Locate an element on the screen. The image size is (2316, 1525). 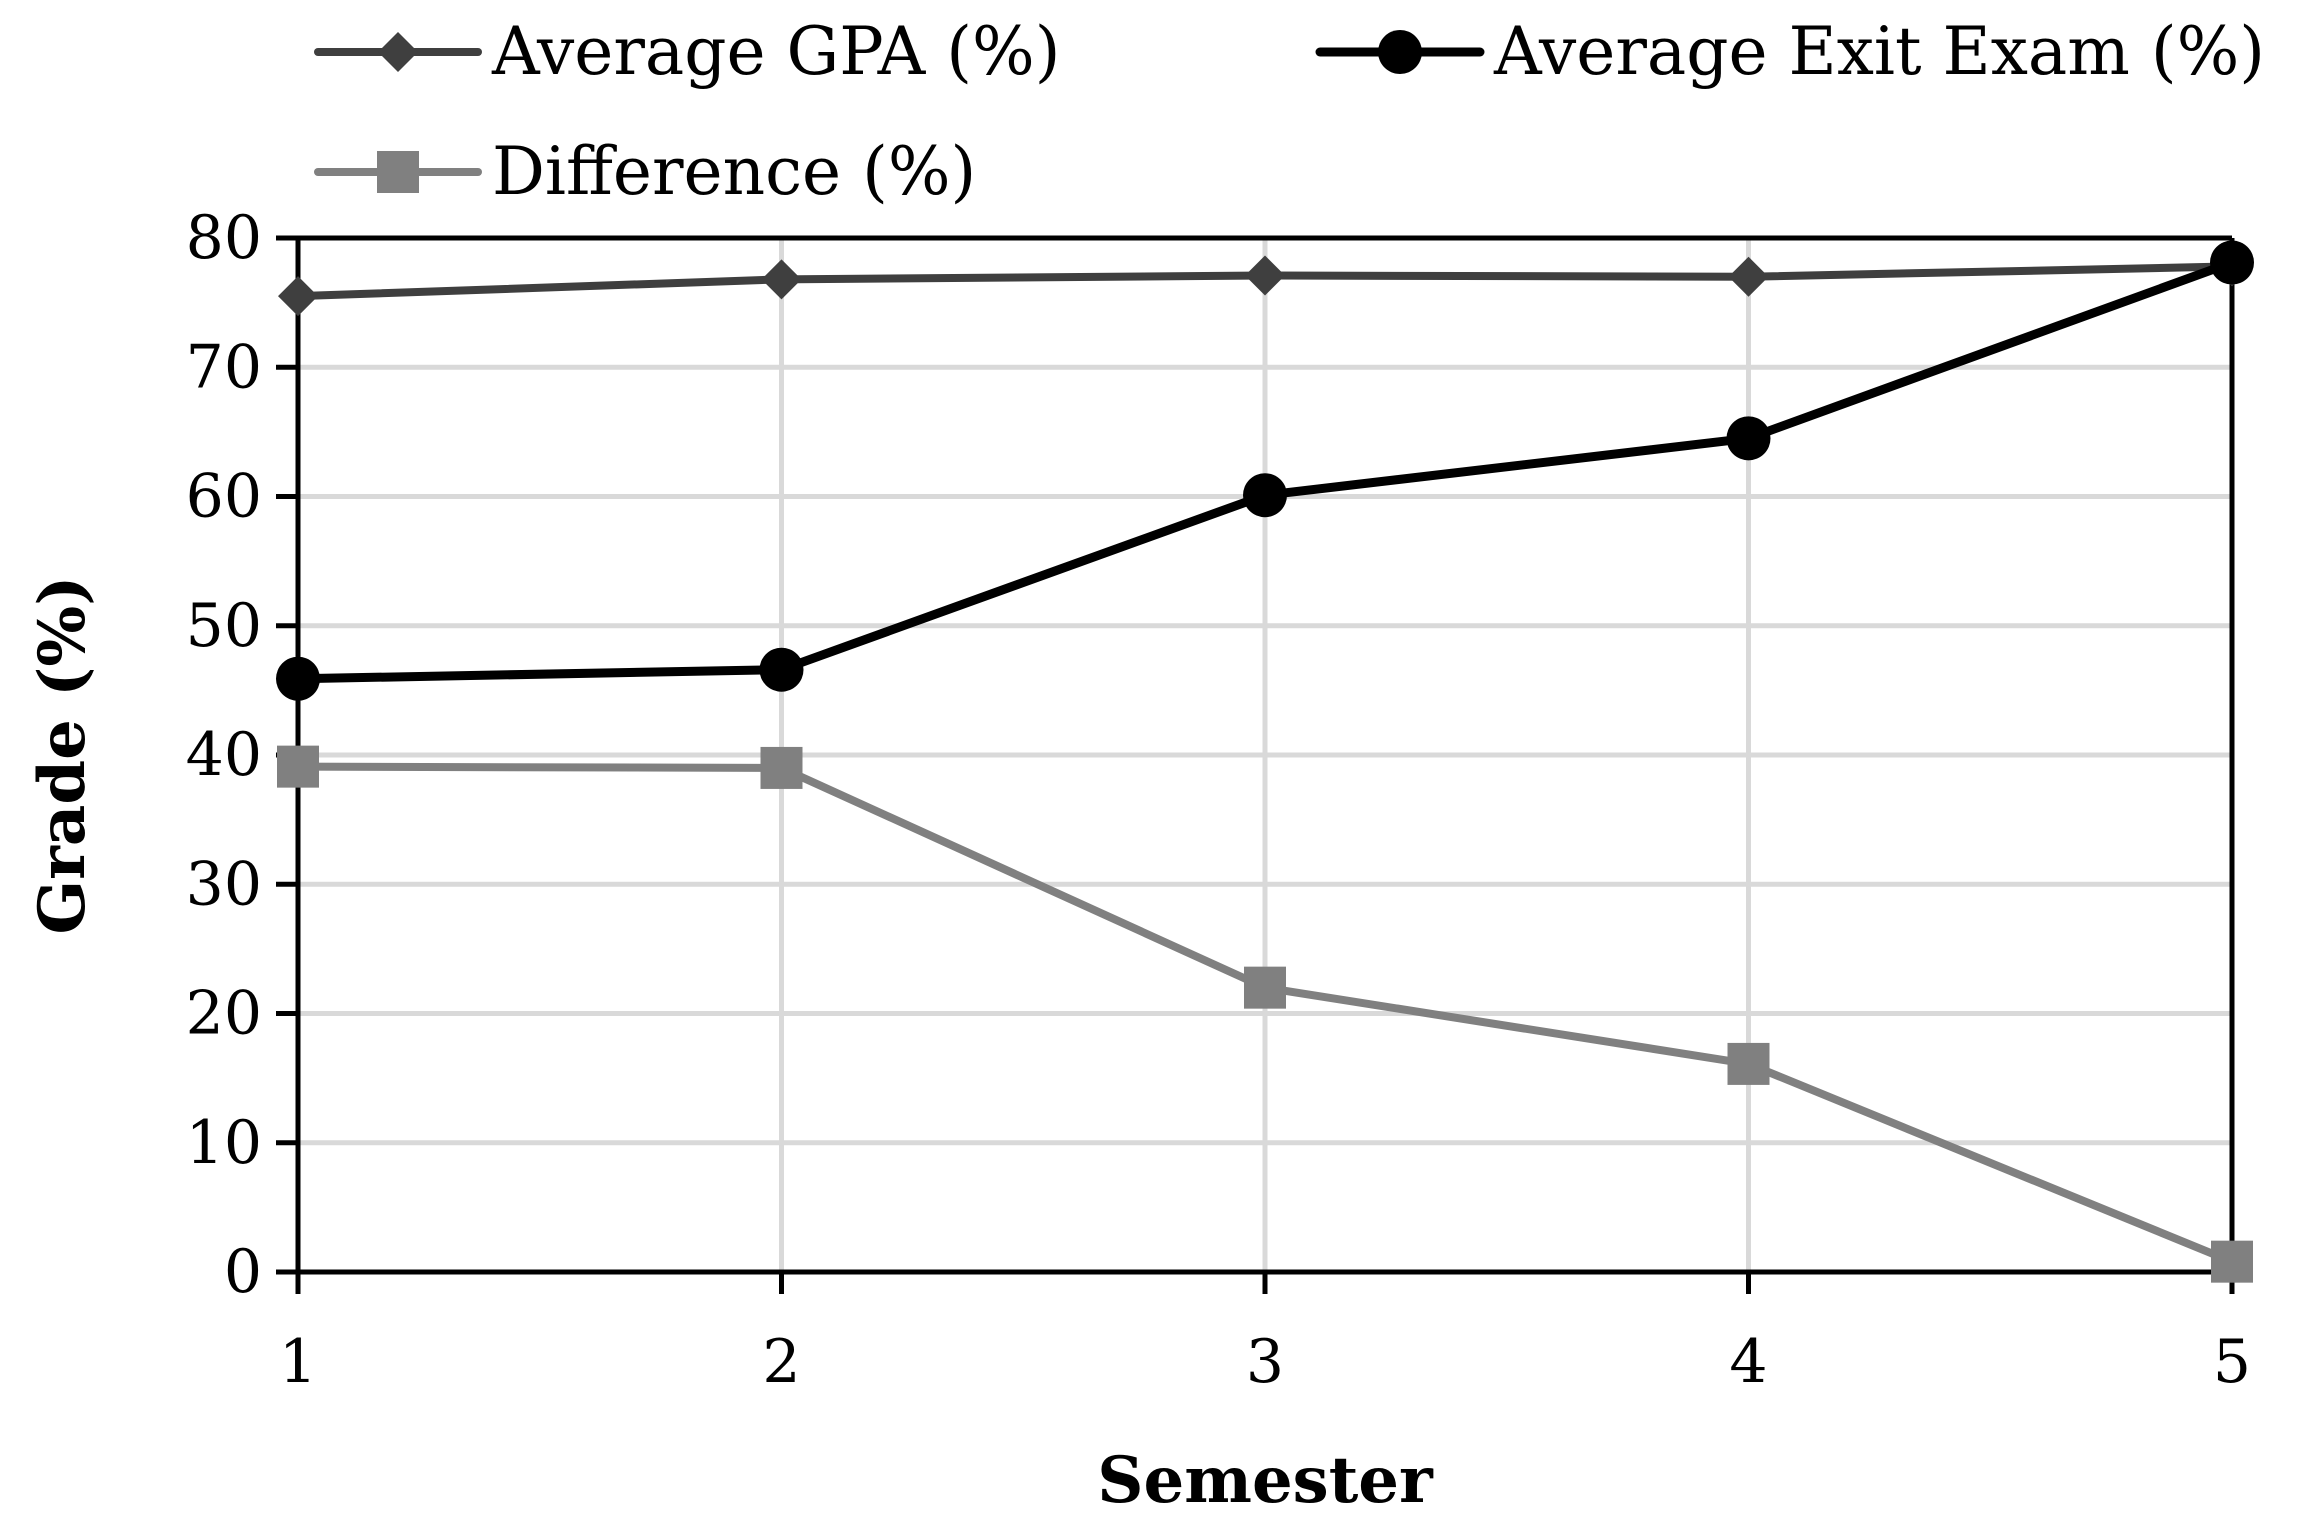
y-tick-label: 10 is located at coordinates (224, 1143).